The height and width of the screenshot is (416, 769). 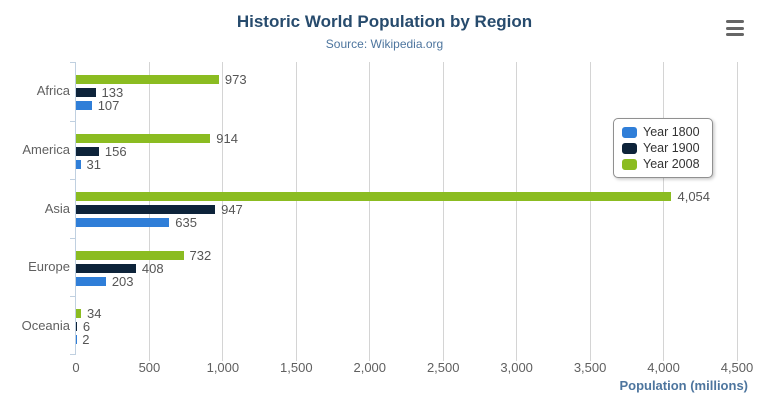 What do you see at coordinates (671, 163) in the screenshot?
I see `legend-item-label: Year 2008` at bounding box center [671, 163].